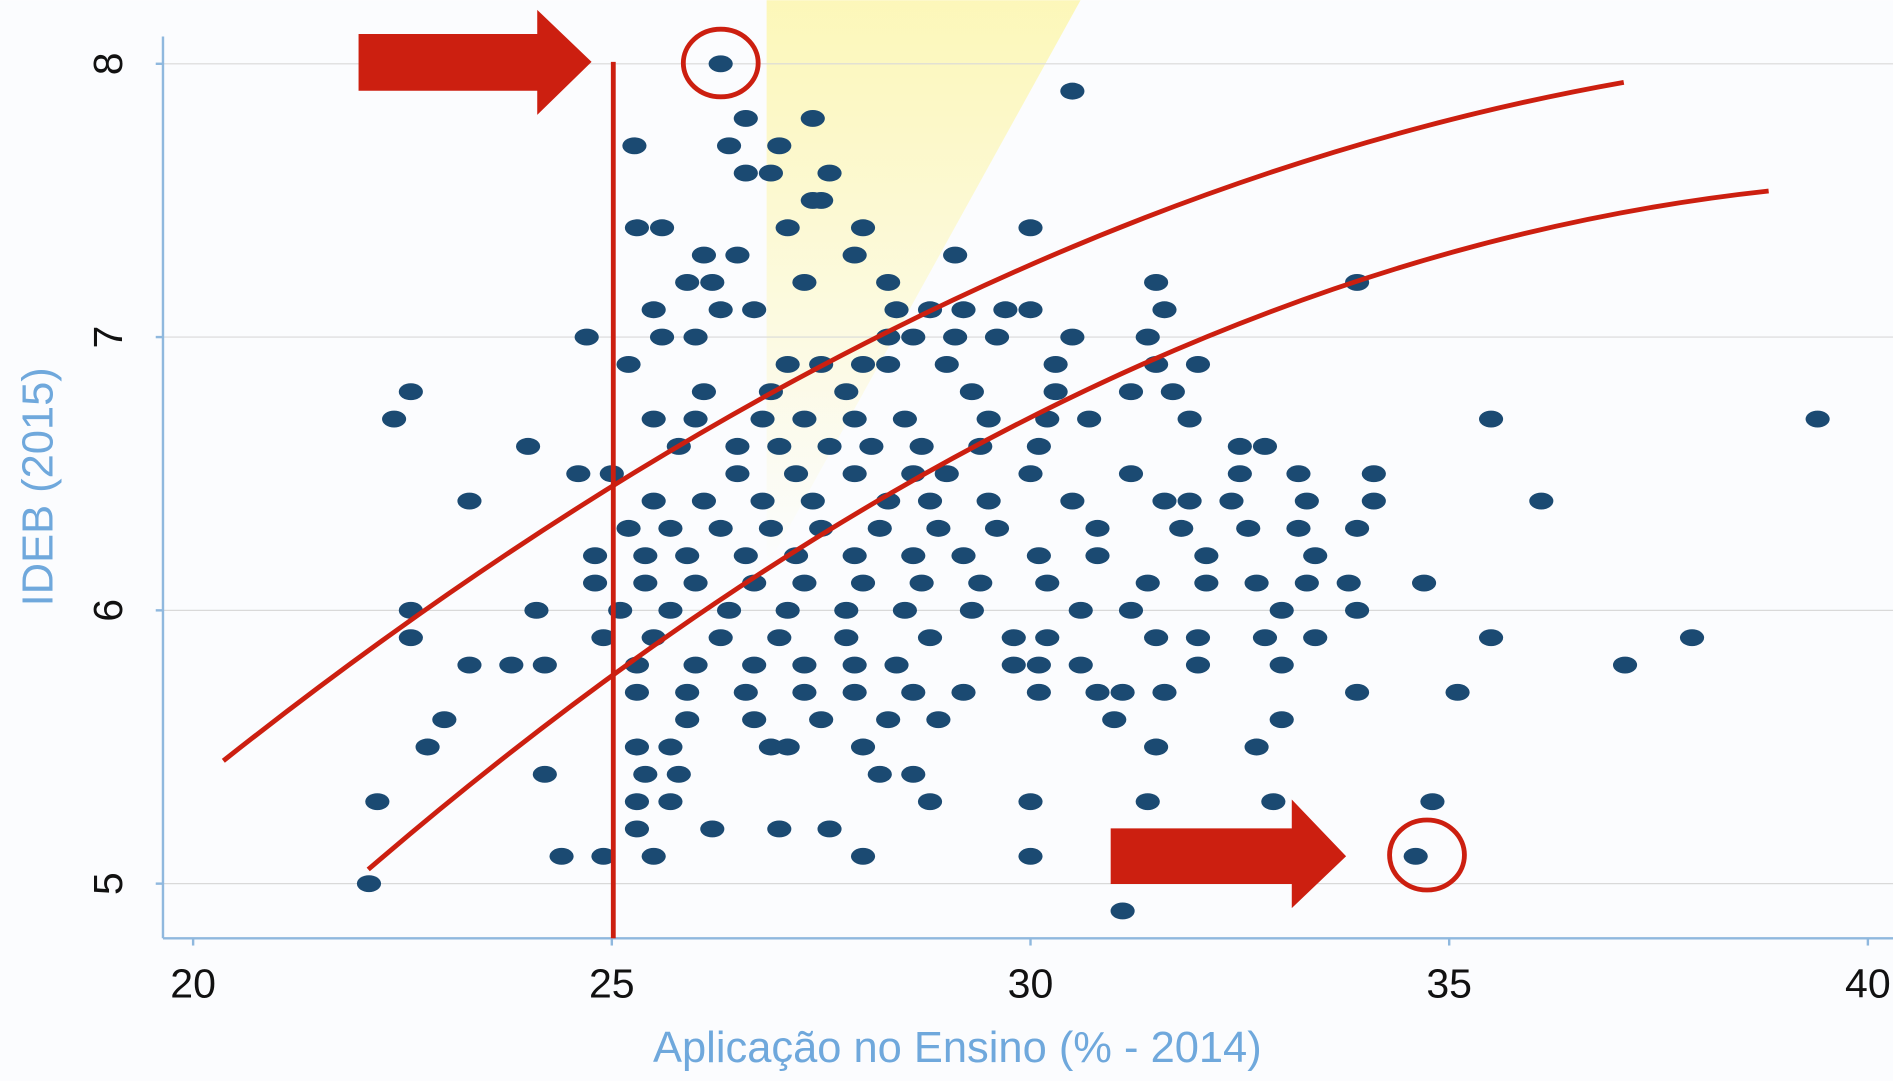 The image size is (1893, 1081). Describe the element at coordinates (1031, 983) in the screenshot. I see `x-tick-label: 30` at that location.